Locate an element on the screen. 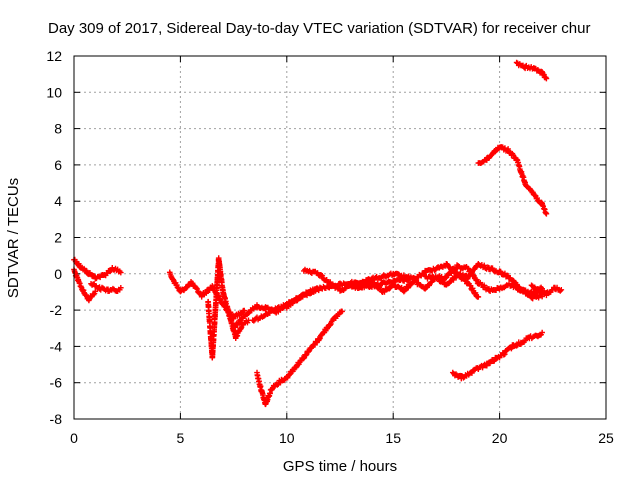 This screenshot has height=480, width=640. y-tick-label: 4 is located at coordinates (58, 201).